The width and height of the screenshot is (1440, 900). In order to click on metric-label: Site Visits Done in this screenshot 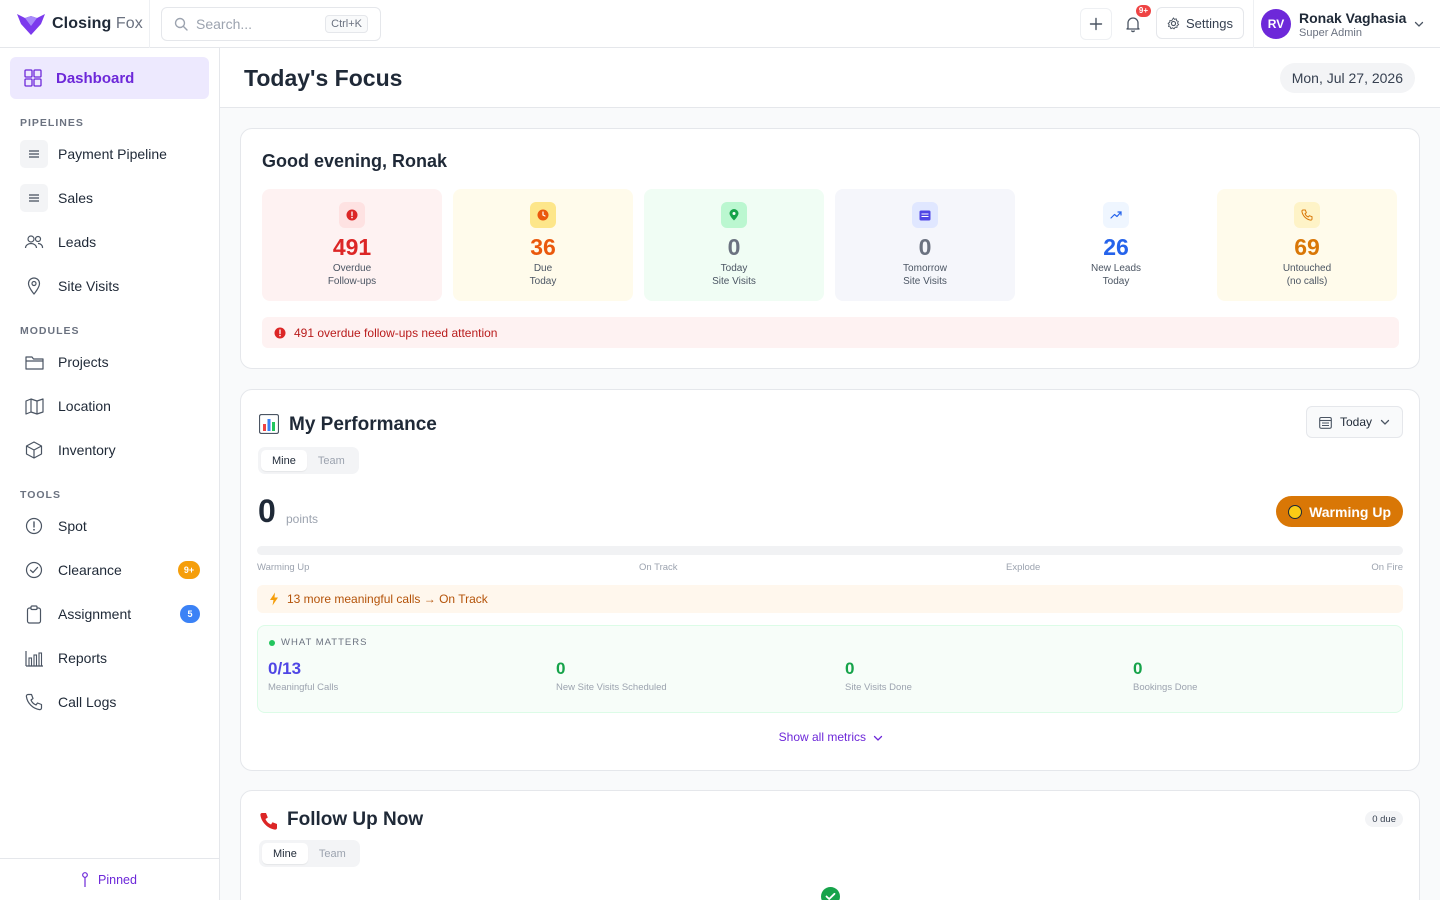, I will do `click(878, 687)`.